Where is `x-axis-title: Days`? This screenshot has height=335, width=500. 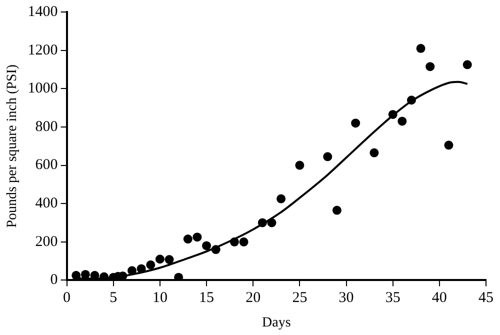 x-axis-title: Days is located at coordinates (276, 322).